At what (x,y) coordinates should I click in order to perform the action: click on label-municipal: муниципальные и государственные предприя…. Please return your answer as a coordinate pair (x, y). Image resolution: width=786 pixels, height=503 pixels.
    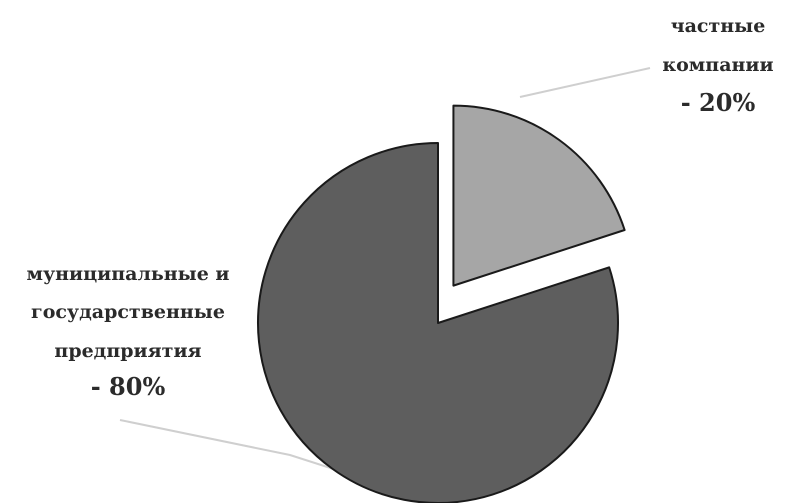
    Looking at the image, I should click on (127, 332).